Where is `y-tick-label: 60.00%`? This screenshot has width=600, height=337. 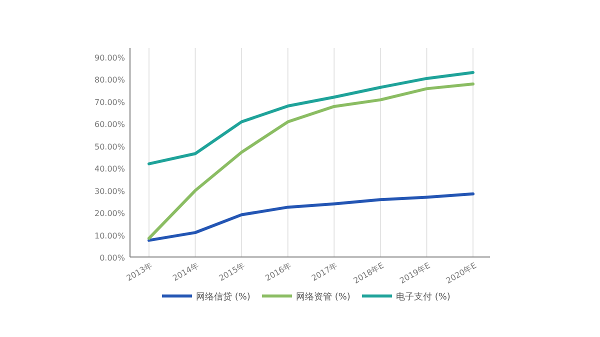 y-tick-label: 60.00% is located at coordinates (110, 125).